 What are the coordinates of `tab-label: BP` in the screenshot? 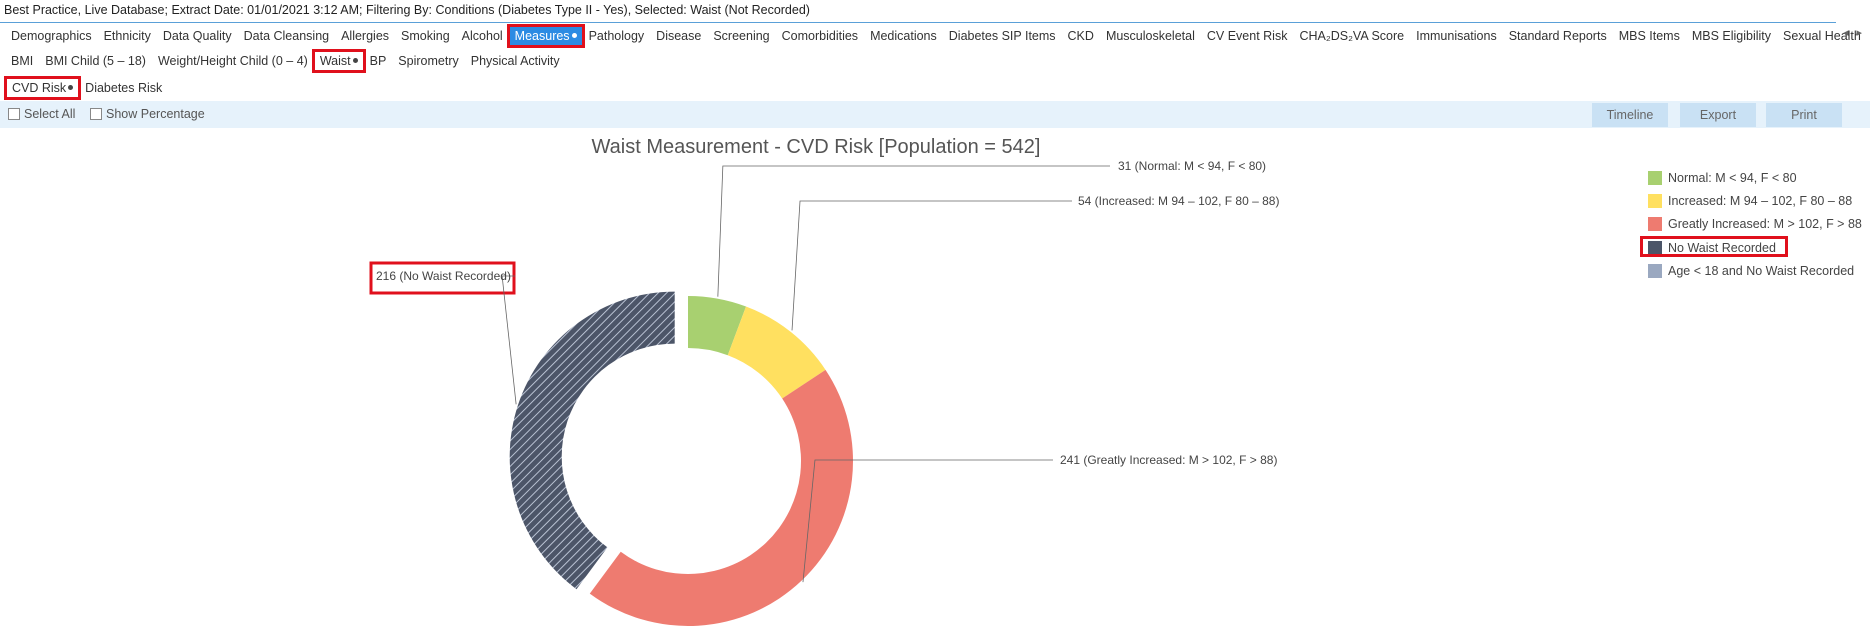 It's located at (378, 61).